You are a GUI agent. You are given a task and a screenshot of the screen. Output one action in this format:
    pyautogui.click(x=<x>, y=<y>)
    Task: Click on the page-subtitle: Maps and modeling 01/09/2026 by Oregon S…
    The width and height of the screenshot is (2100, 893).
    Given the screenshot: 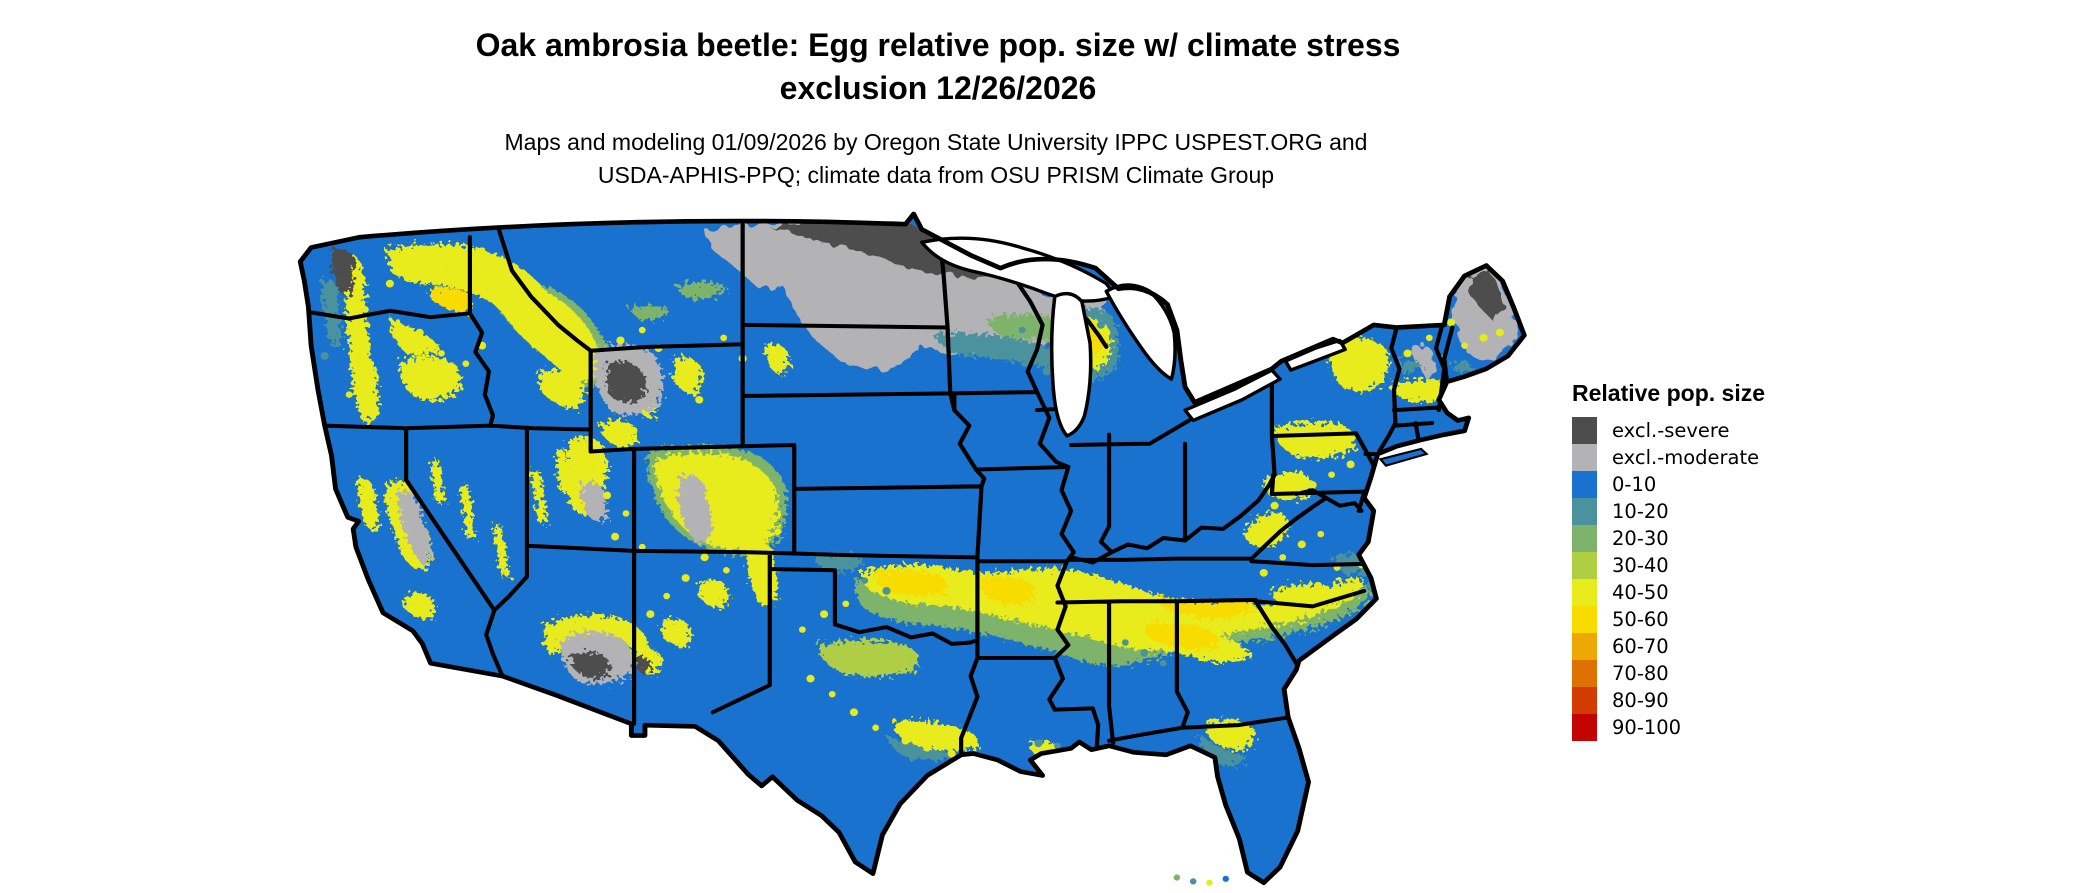 What is the action you would take?
    pyautogui.click(x=936, y=159)
    